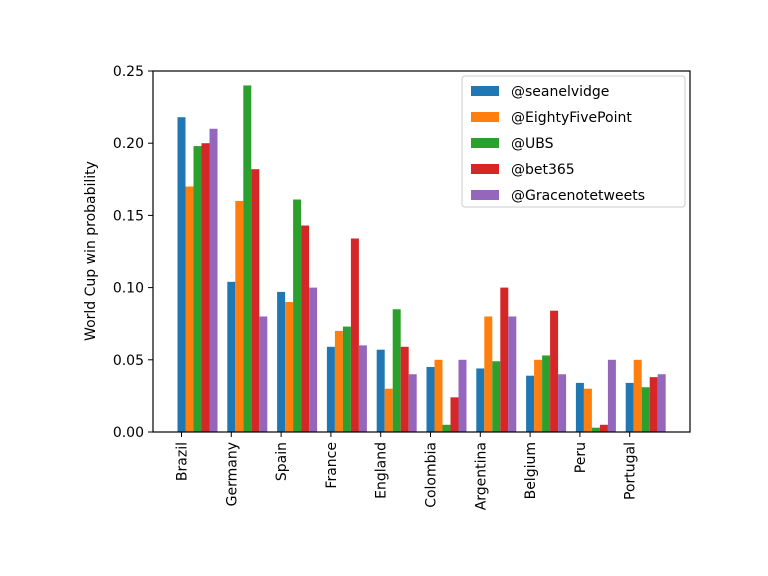  I want to click on x-tick-label: Peru, so click(581, 457).